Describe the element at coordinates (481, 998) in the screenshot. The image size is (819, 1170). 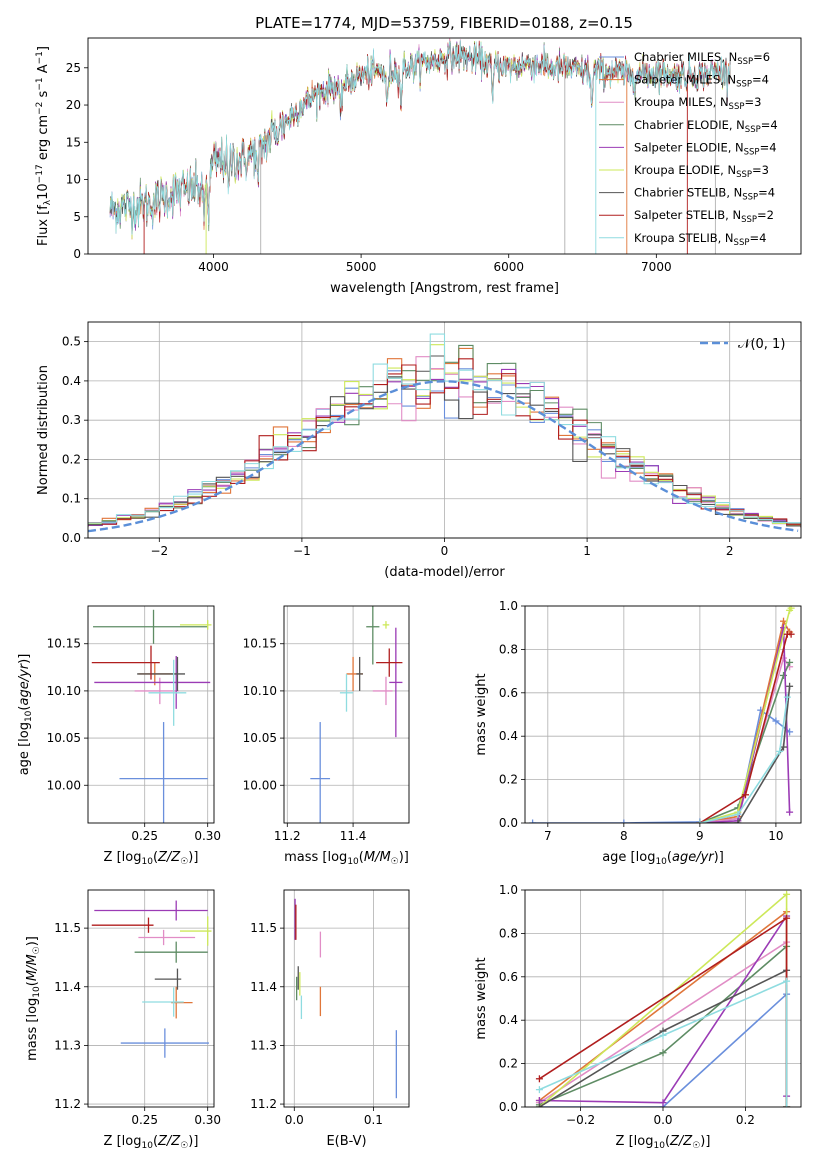
I see `label-part: mass weight` at that location.